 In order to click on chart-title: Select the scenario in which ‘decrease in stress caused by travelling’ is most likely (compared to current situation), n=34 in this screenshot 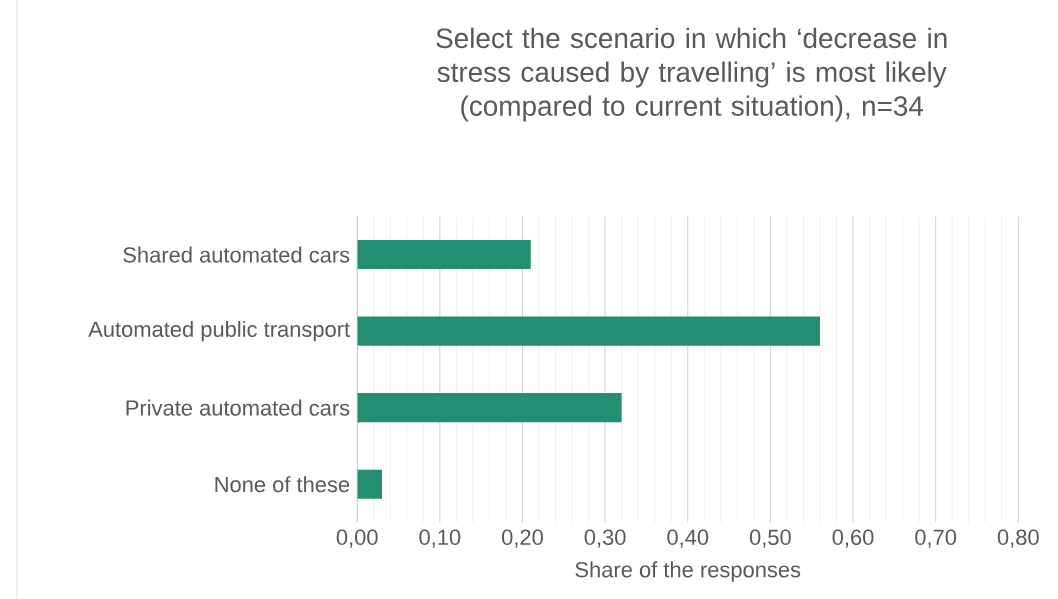, I will do `click(691, 74)`.